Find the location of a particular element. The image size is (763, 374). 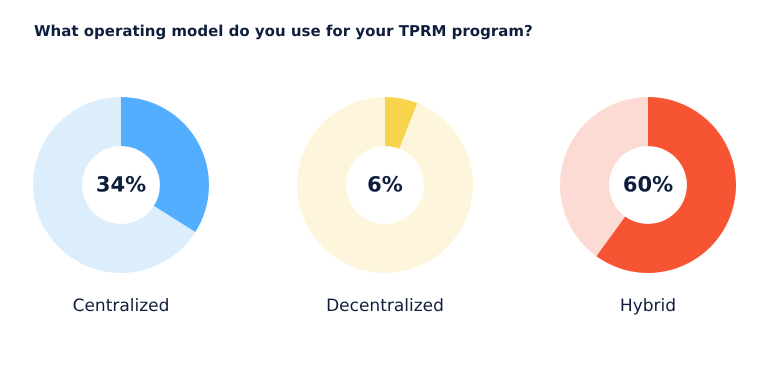

data-label: 60% is located at coordinates (648, 184).